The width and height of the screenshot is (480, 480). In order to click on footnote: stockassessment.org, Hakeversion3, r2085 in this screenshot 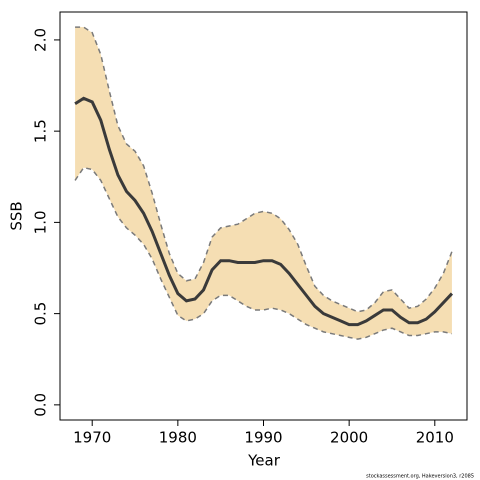, I will do `click(420, 477)`.